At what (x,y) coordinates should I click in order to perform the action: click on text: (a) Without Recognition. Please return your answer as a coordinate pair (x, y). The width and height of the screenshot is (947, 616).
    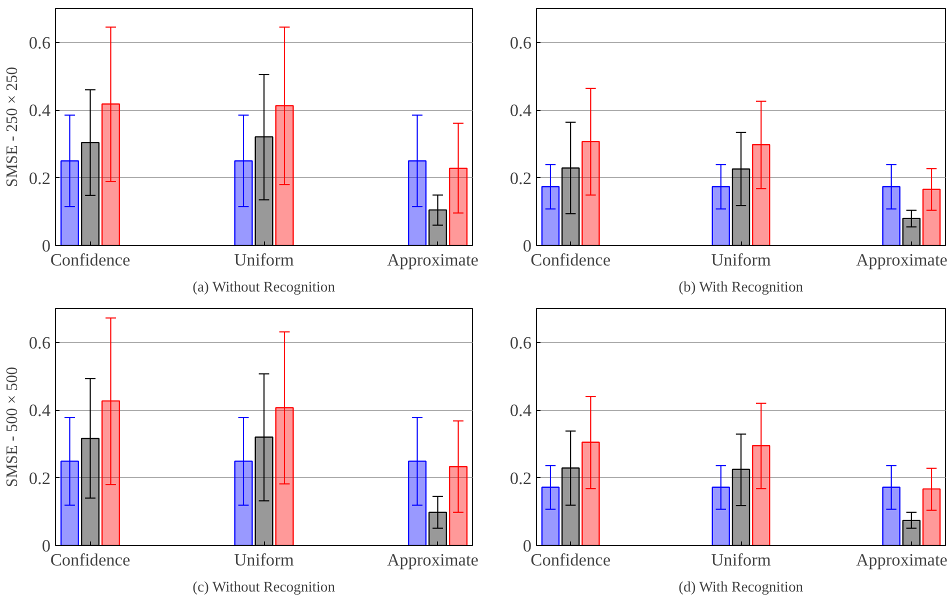
    Looking at the image, I should click on (264, 288).